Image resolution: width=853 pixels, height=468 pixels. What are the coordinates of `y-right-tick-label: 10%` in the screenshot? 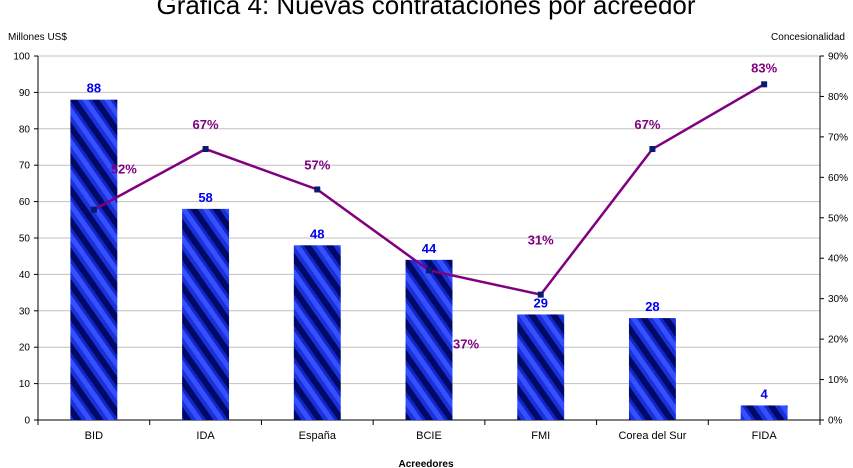 It's located at (838, 380).